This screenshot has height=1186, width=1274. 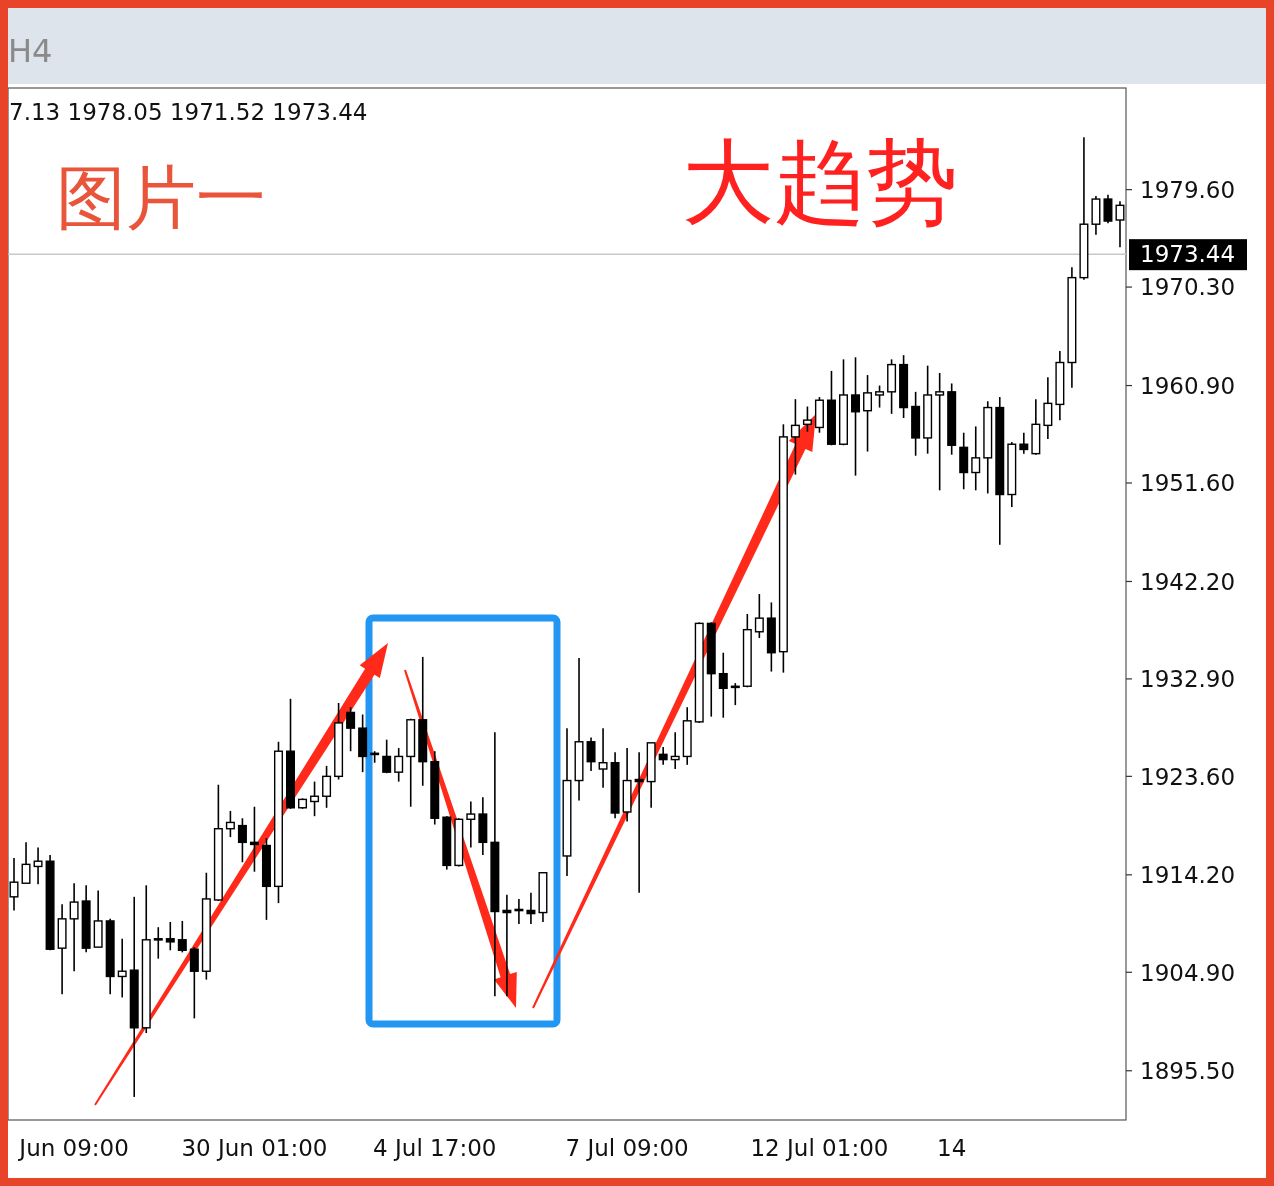 What do you see at coordinates (1188, 875) in the screenshot?
I see `y-tick-label: 1914.20` at bounding box center [1188, 875].